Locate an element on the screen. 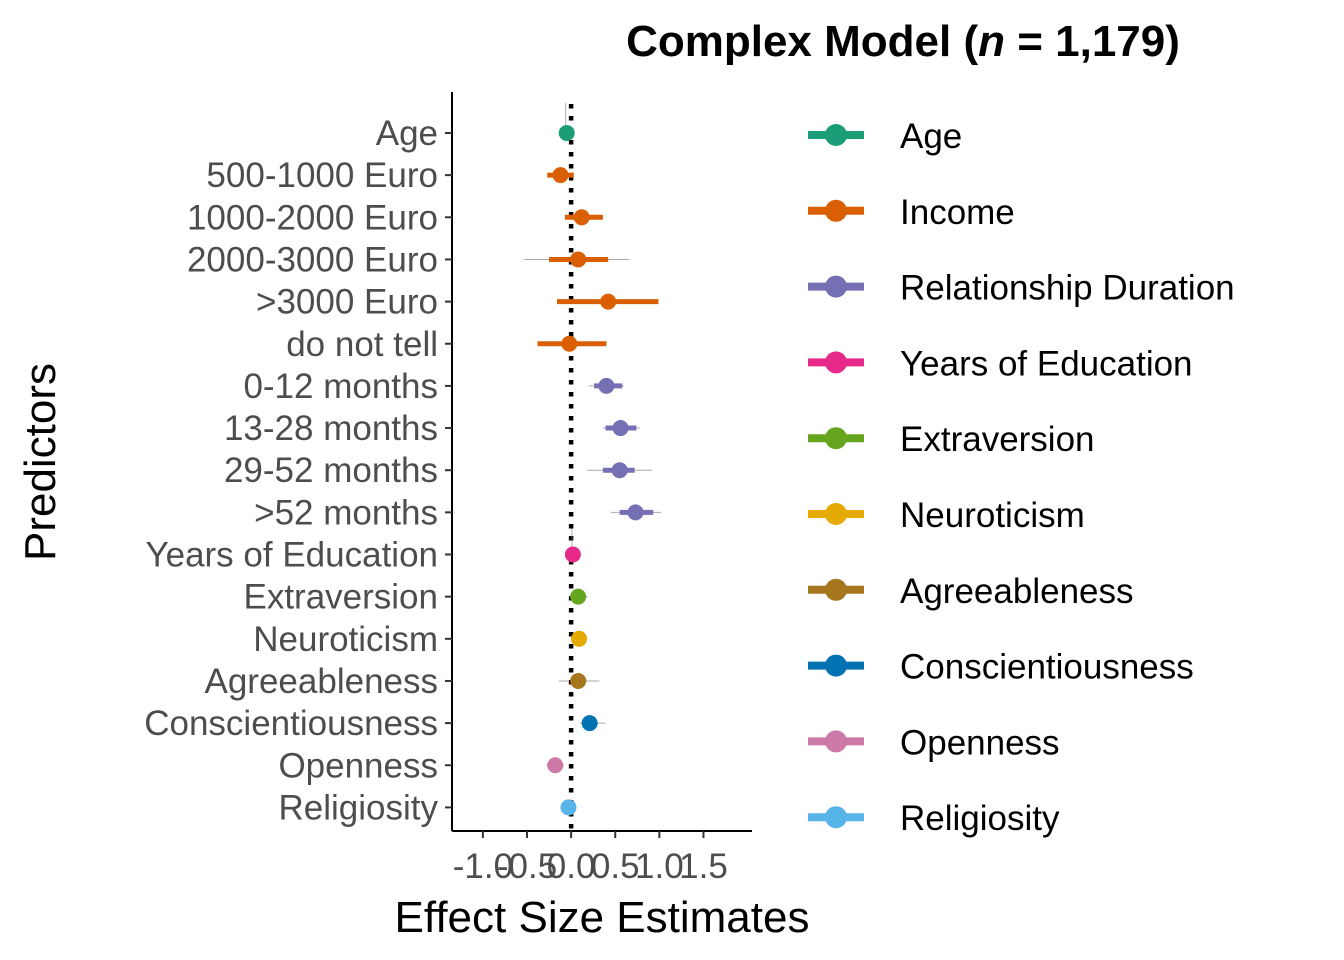 The image size is (1344, 960). legend-label: Extraversion is located at coordinates (997, 439).